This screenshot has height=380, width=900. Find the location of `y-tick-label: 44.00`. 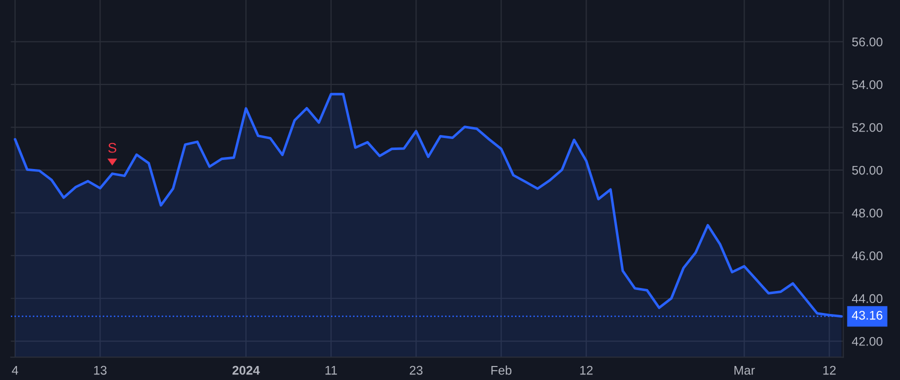

y-tick-label: 44.00 is located at coordinates (867, 299).